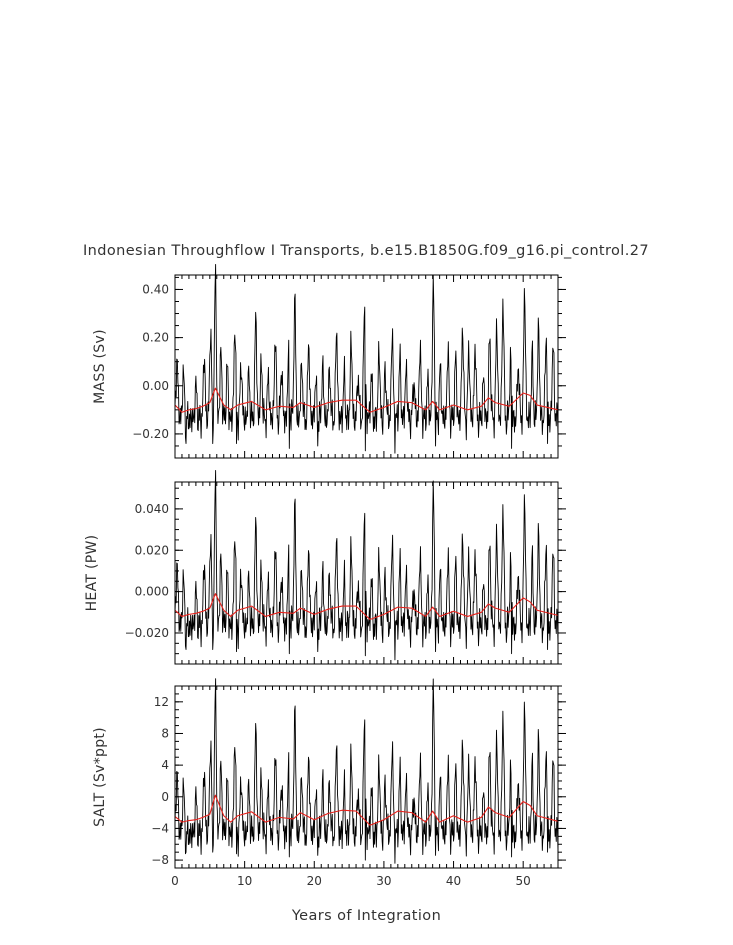 The width and height of the screenshot is (733, 945). I want to click on heat-smoothed-series, so click(366, 607).